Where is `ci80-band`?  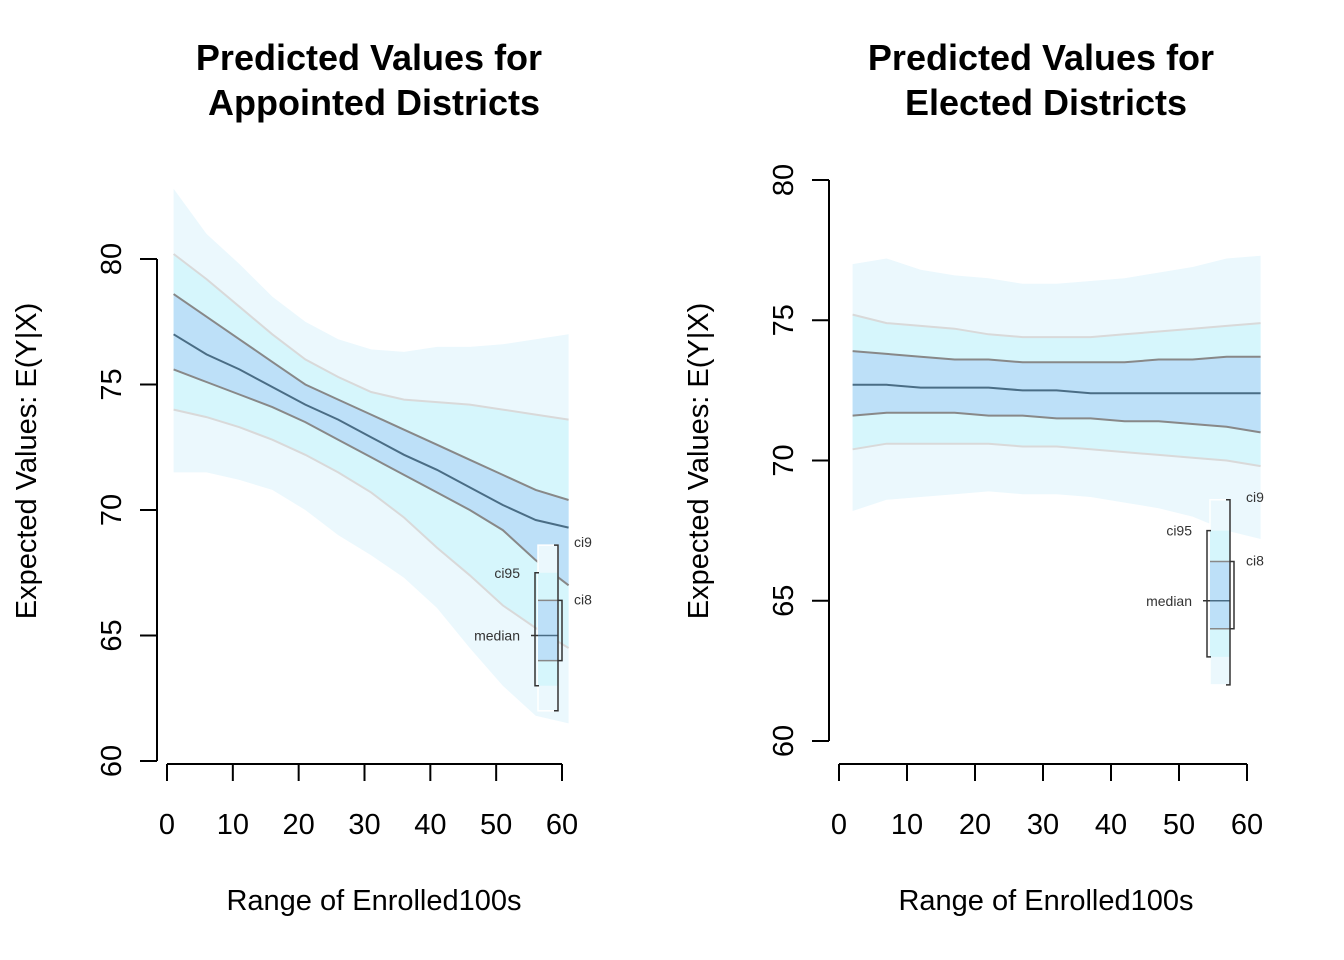
ci80-band is located at coordinates (371, 440).